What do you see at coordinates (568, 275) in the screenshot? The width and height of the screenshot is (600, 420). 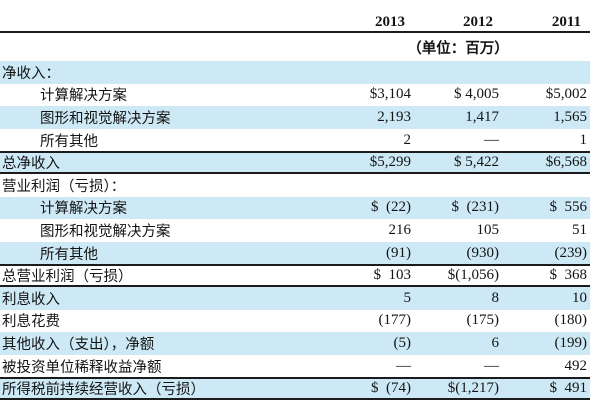 I see `cell-2011: $ 368` at bounding box center [568, 275].